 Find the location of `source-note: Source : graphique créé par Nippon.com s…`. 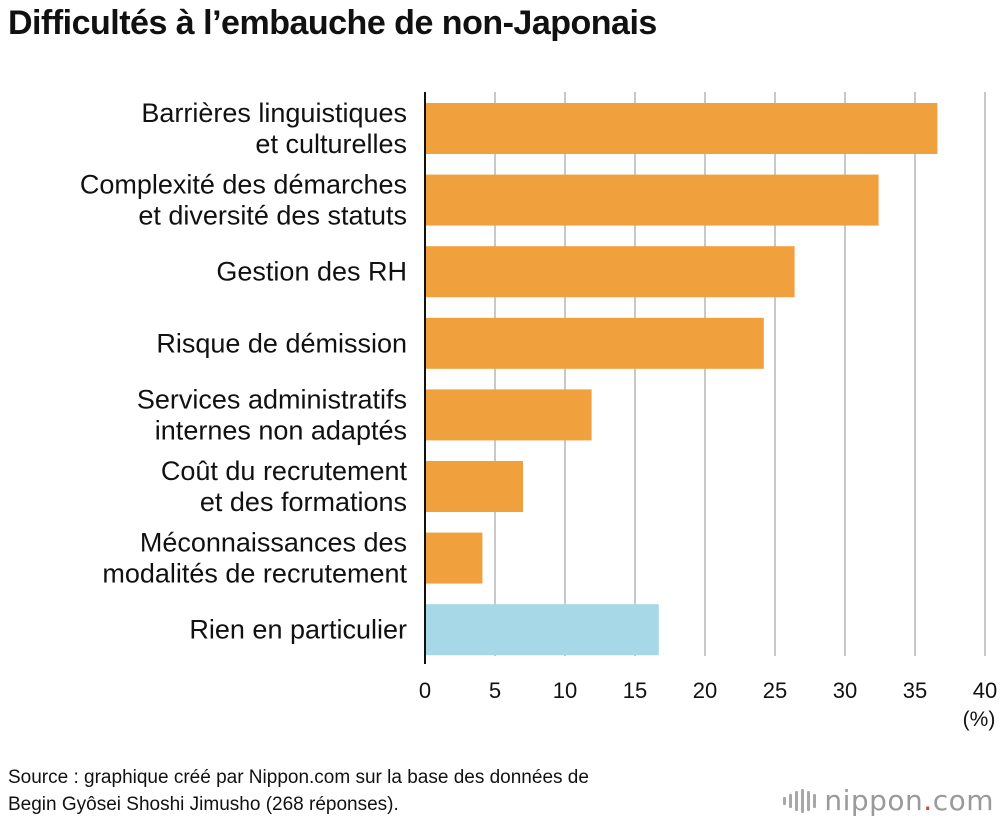

source-note: Source : graphique créé par Nippon.com s… is located at coordinates (298, 791).